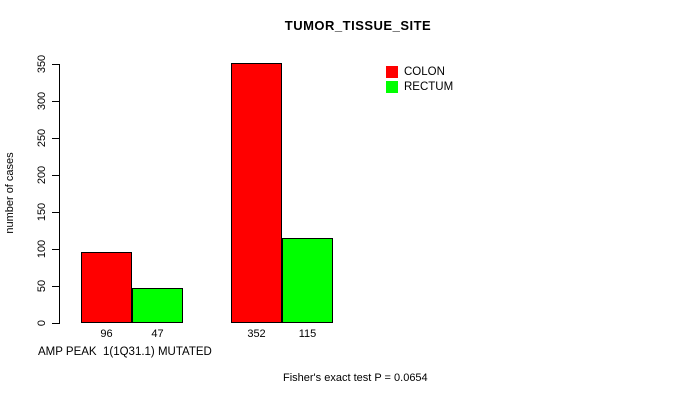 The width and height of the screenshot is (690, 400). What do you see at coordinates (307, 334) in the screenshot?
I see `bar-value-label: 115` at bounding box center [307, 334].